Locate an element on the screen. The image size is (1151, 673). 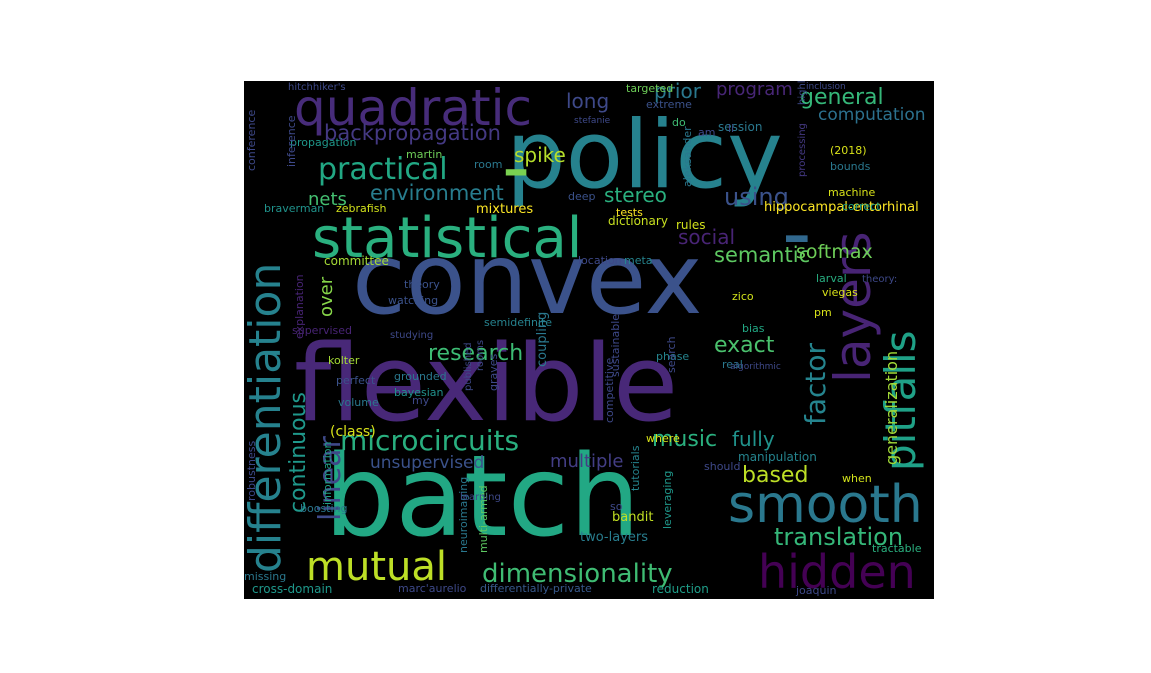
cloud-word: (class) is located at coordinates (353, 432).